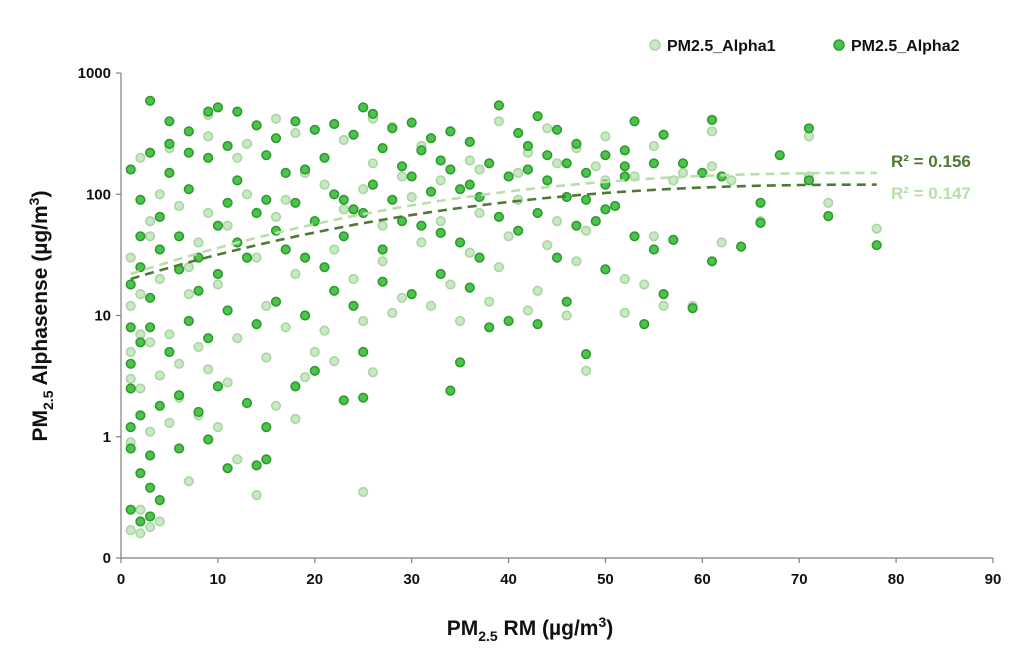 Image resolution: width=1024 pixels, height=658 pixels. I want to click on y-tick-label: 1000, so click(94, 73).